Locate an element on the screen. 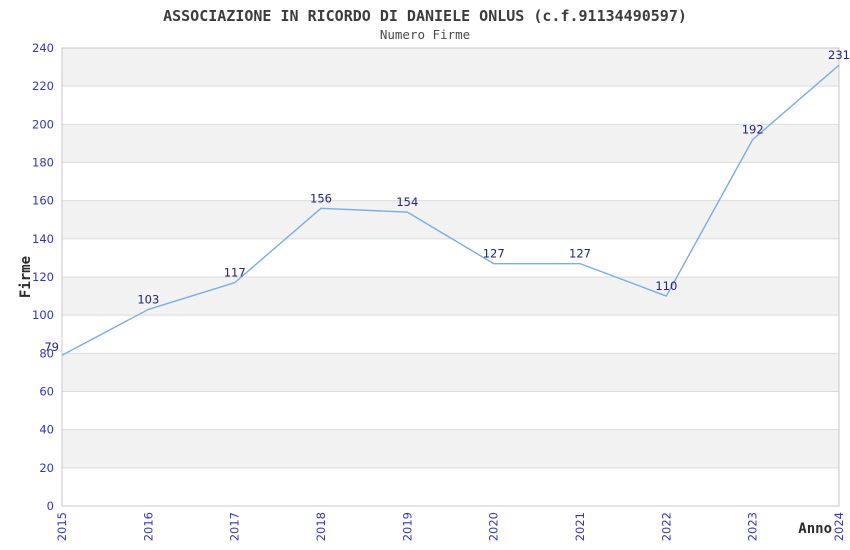  y-tick-label: 140 is located at coordinates (43, 239).